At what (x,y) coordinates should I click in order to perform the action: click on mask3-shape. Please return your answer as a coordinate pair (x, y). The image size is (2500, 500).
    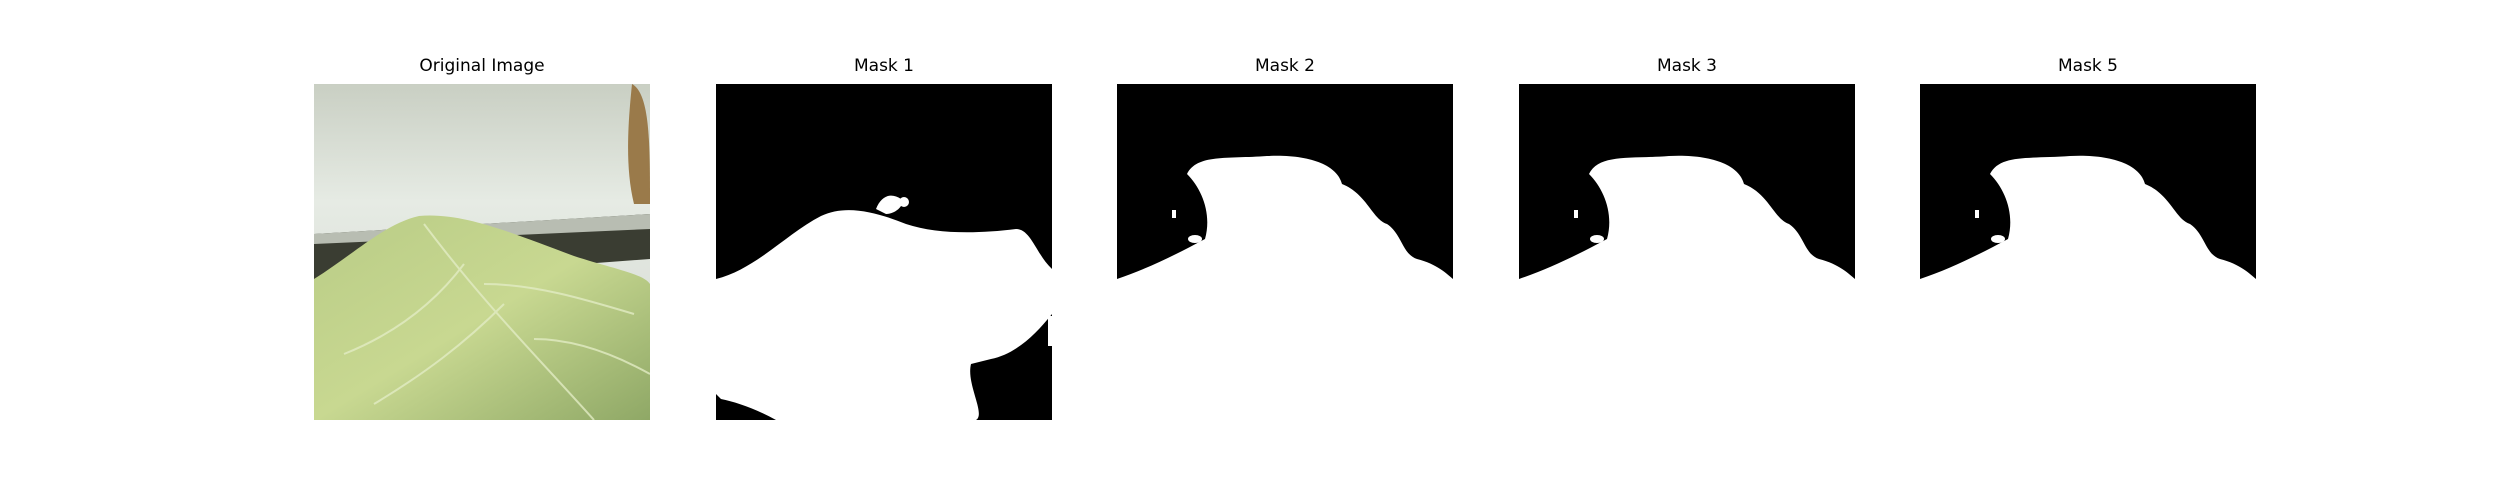
    Looking at the image, I should click on (1687, 252).